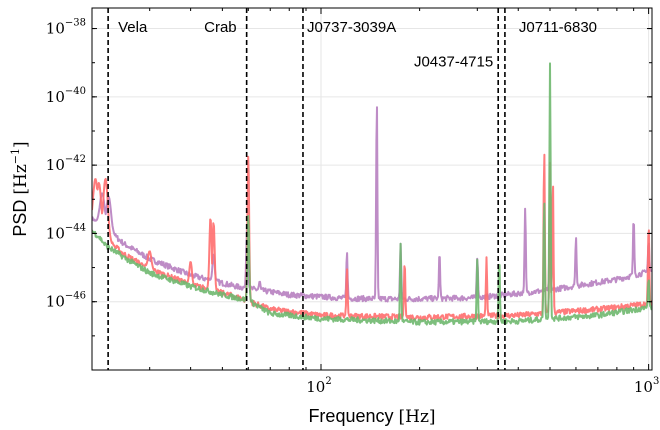 The image size is (660, 430). Describe the element at coordinates (66, 301) in the screenshot. I see `y-tick-label: 10−46` at that location.